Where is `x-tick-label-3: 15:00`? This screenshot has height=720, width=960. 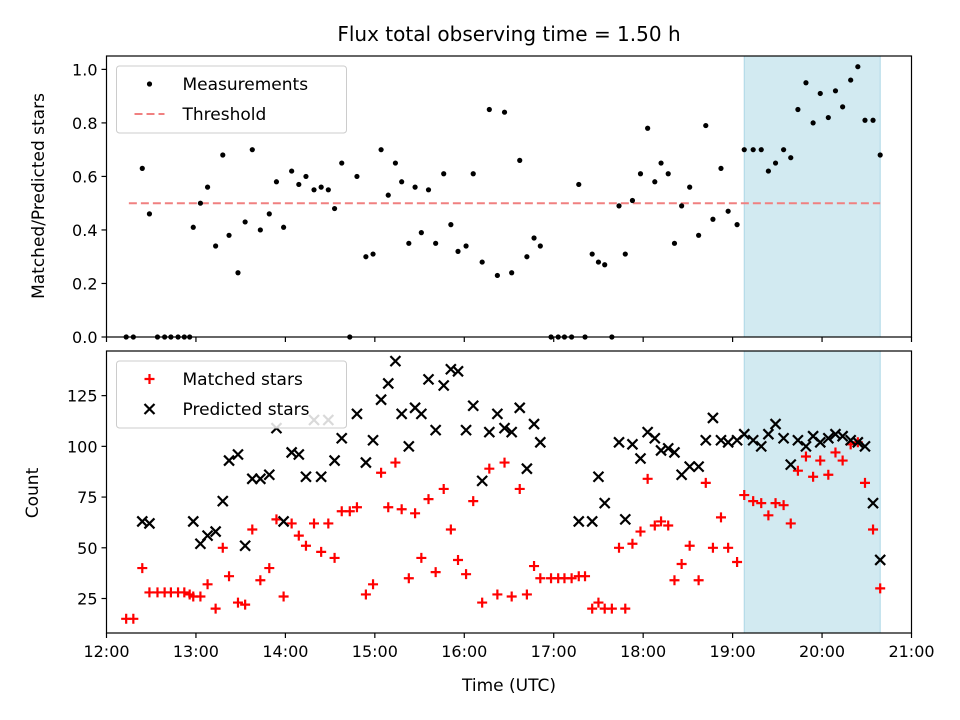
x-tick-label-3: 15:00 is located at coordinates (375, 651).